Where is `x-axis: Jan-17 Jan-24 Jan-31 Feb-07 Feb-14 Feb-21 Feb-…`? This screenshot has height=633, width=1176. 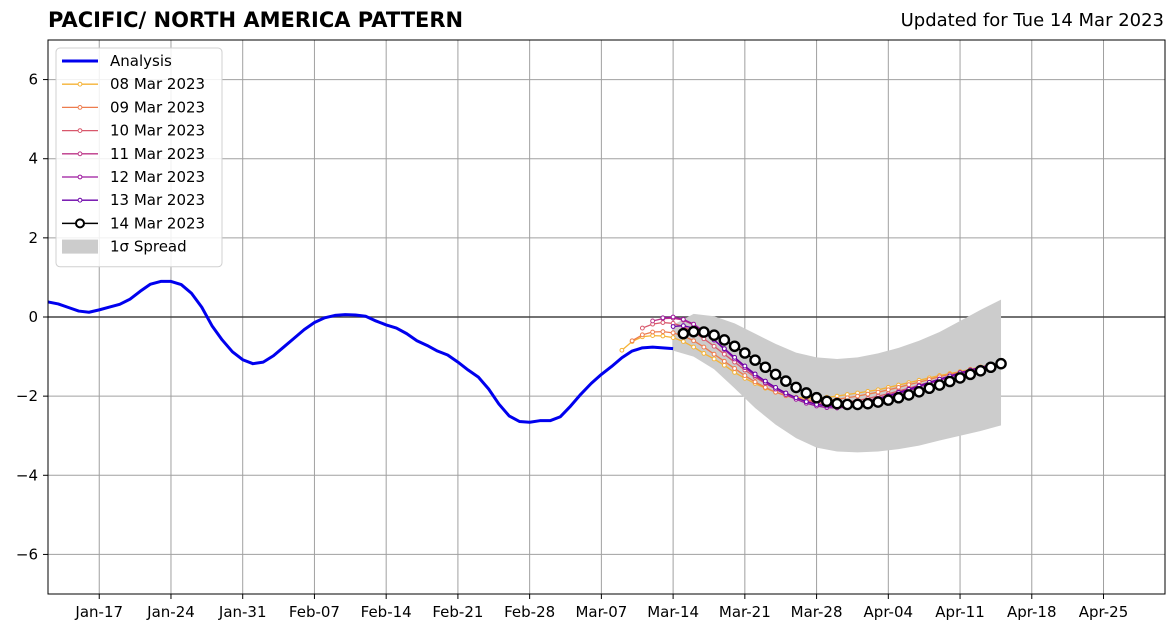
x-axis: Jan-17 Jan-24 Jan-31 Feb-07 Feb-14 Feb-21 Feb-… is located at coordinates (601, 607).